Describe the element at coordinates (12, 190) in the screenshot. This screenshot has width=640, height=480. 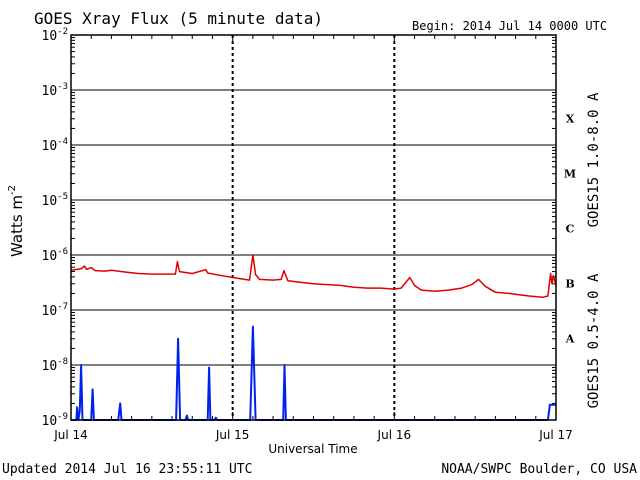
I see `y-axis-label-exponent: -2` at that location.